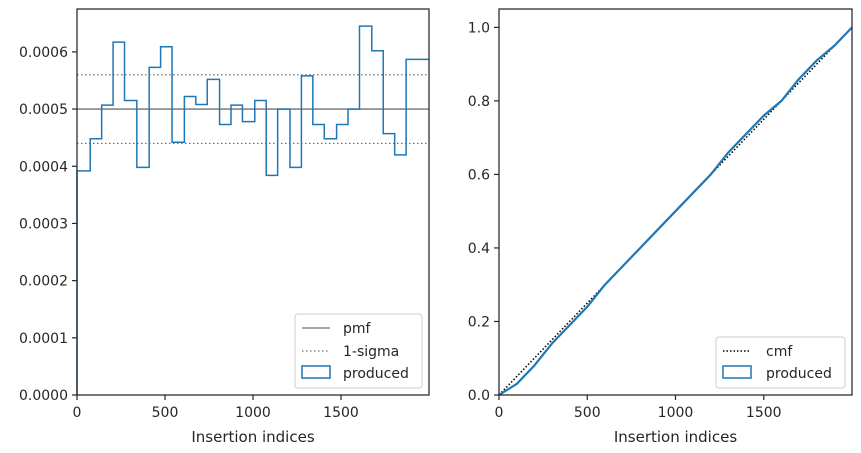 This screenshot has height=453, width=861. I want to click on legend: cmf produced, so click(780, 362).